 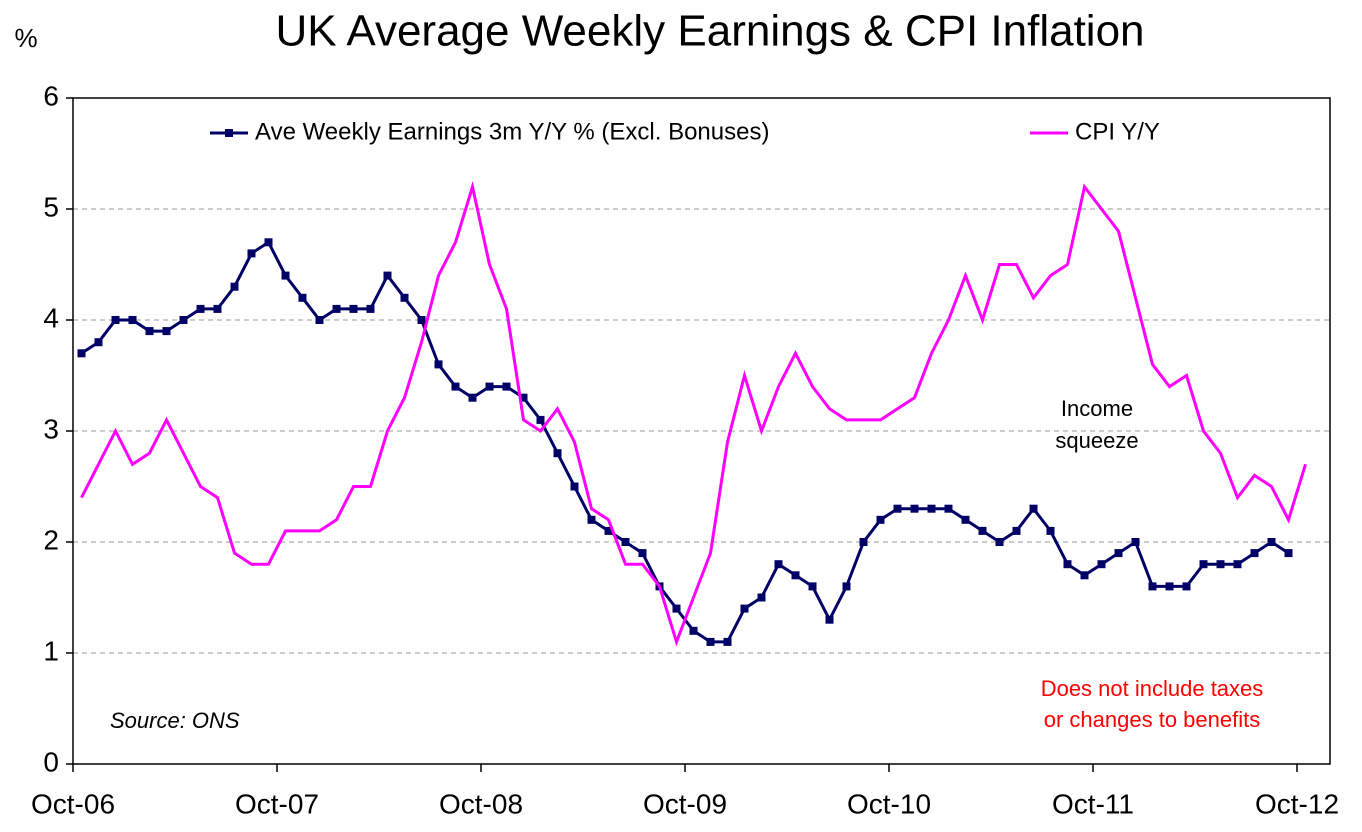 What do you see at coordinates (51, 428) in the screenshot?
I see `y-tick-label: 3` at bounding box center [51, 428].